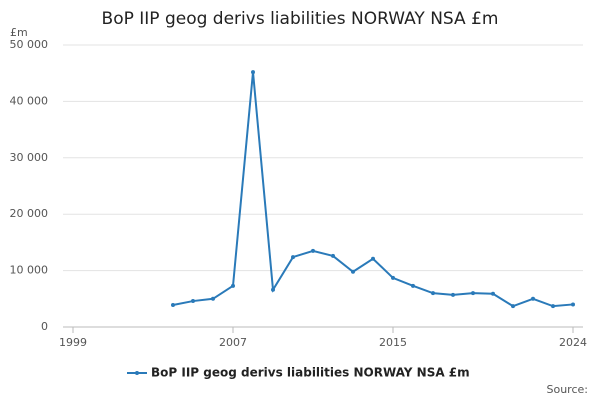 Image resolution: width=600 pixels, height=400 pixels. What do you see at coordinates (568, 389) in the screenshot?
I see `source: Source:` at bounding box center [568, 389].